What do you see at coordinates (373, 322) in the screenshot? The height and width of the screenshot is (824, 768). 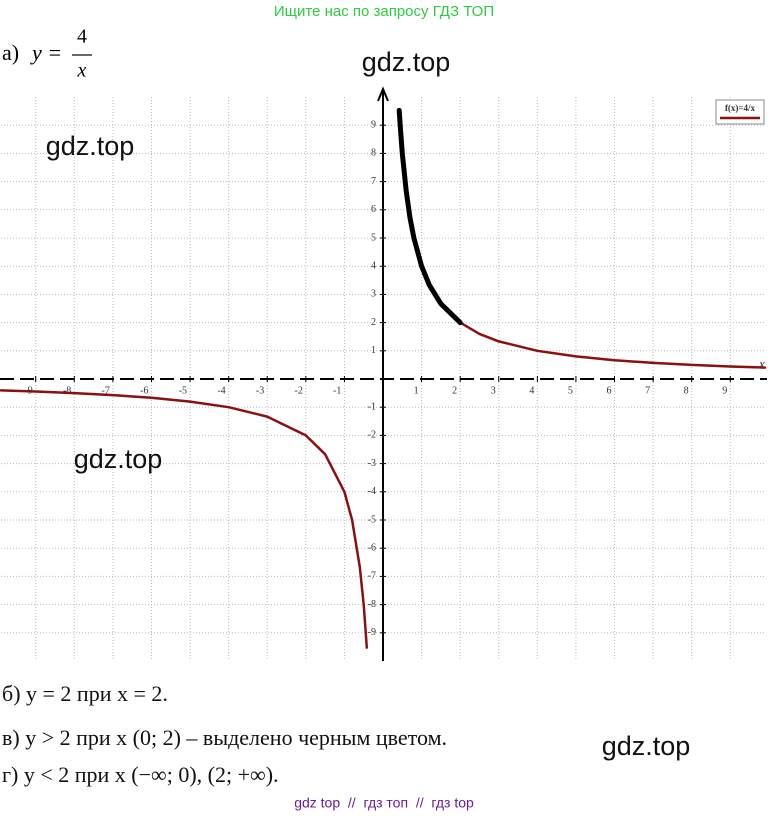 I see `y-tick-label: 2` at bounding box center [373, 322].